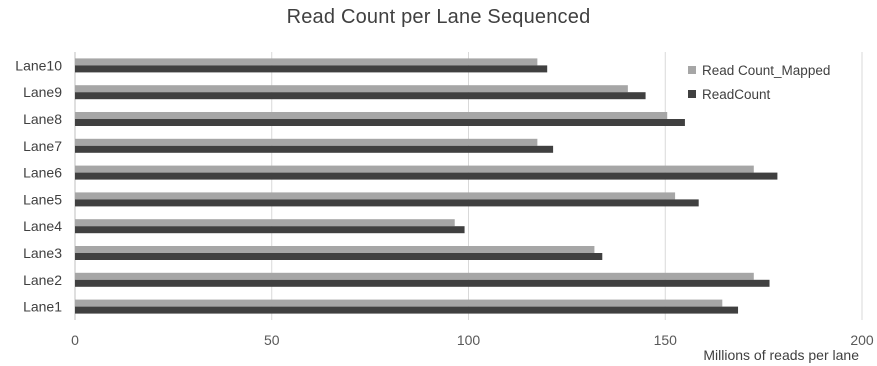 Image resolution: width=877 pixels, height=366 pixels. Describe the element at coordinates (38, 65) in the screenshot. I see `y-tick-label: Lane10` at that location.